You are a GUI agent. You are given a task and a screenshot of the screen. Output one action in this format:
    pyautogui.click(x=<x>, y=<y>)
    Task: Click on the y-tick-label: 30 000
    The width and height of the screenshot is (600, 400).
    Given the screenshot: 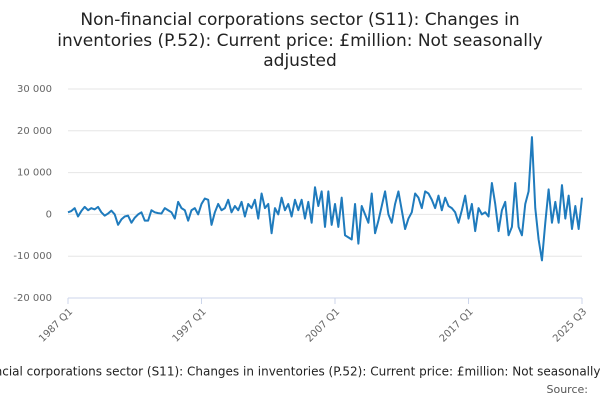 What is the action you would take?
    pyautogui.click(x=34, y=89)
    